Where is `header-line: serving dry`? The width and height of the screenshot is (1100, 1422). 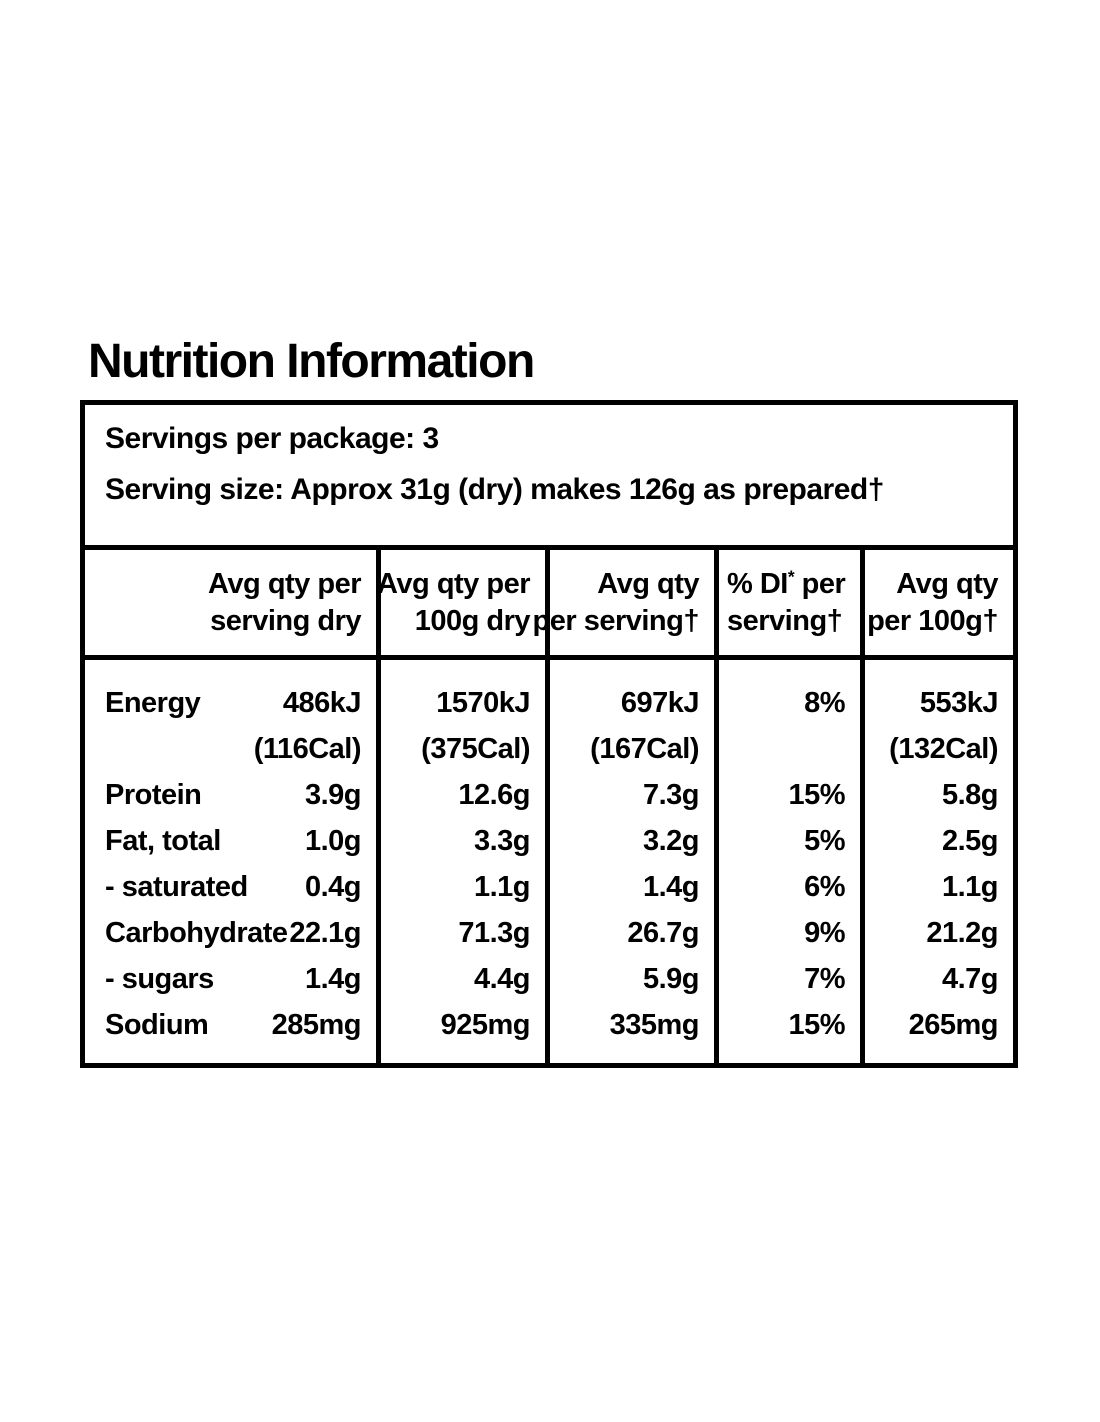
header-line: serving dry is located at coordinates (285, 620).